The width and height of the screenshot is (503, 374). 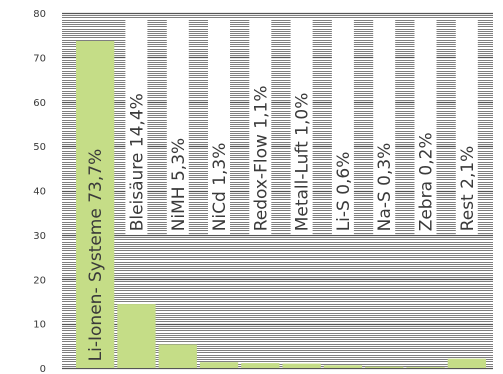 I want to click on bar-data-label-1: Li-Ionen- Systeme 73,7%, so click(x=96, y=255).